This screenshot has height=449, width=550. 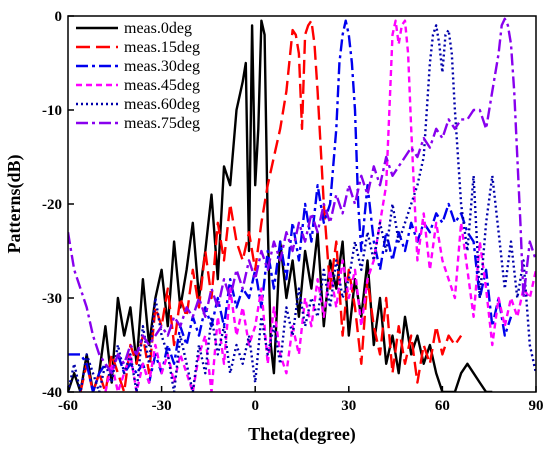 What do you see at coordinates (162, 123) in the screenshot?
I see `legend-label-5: meas.75deg` at bounding box center [162, 123].